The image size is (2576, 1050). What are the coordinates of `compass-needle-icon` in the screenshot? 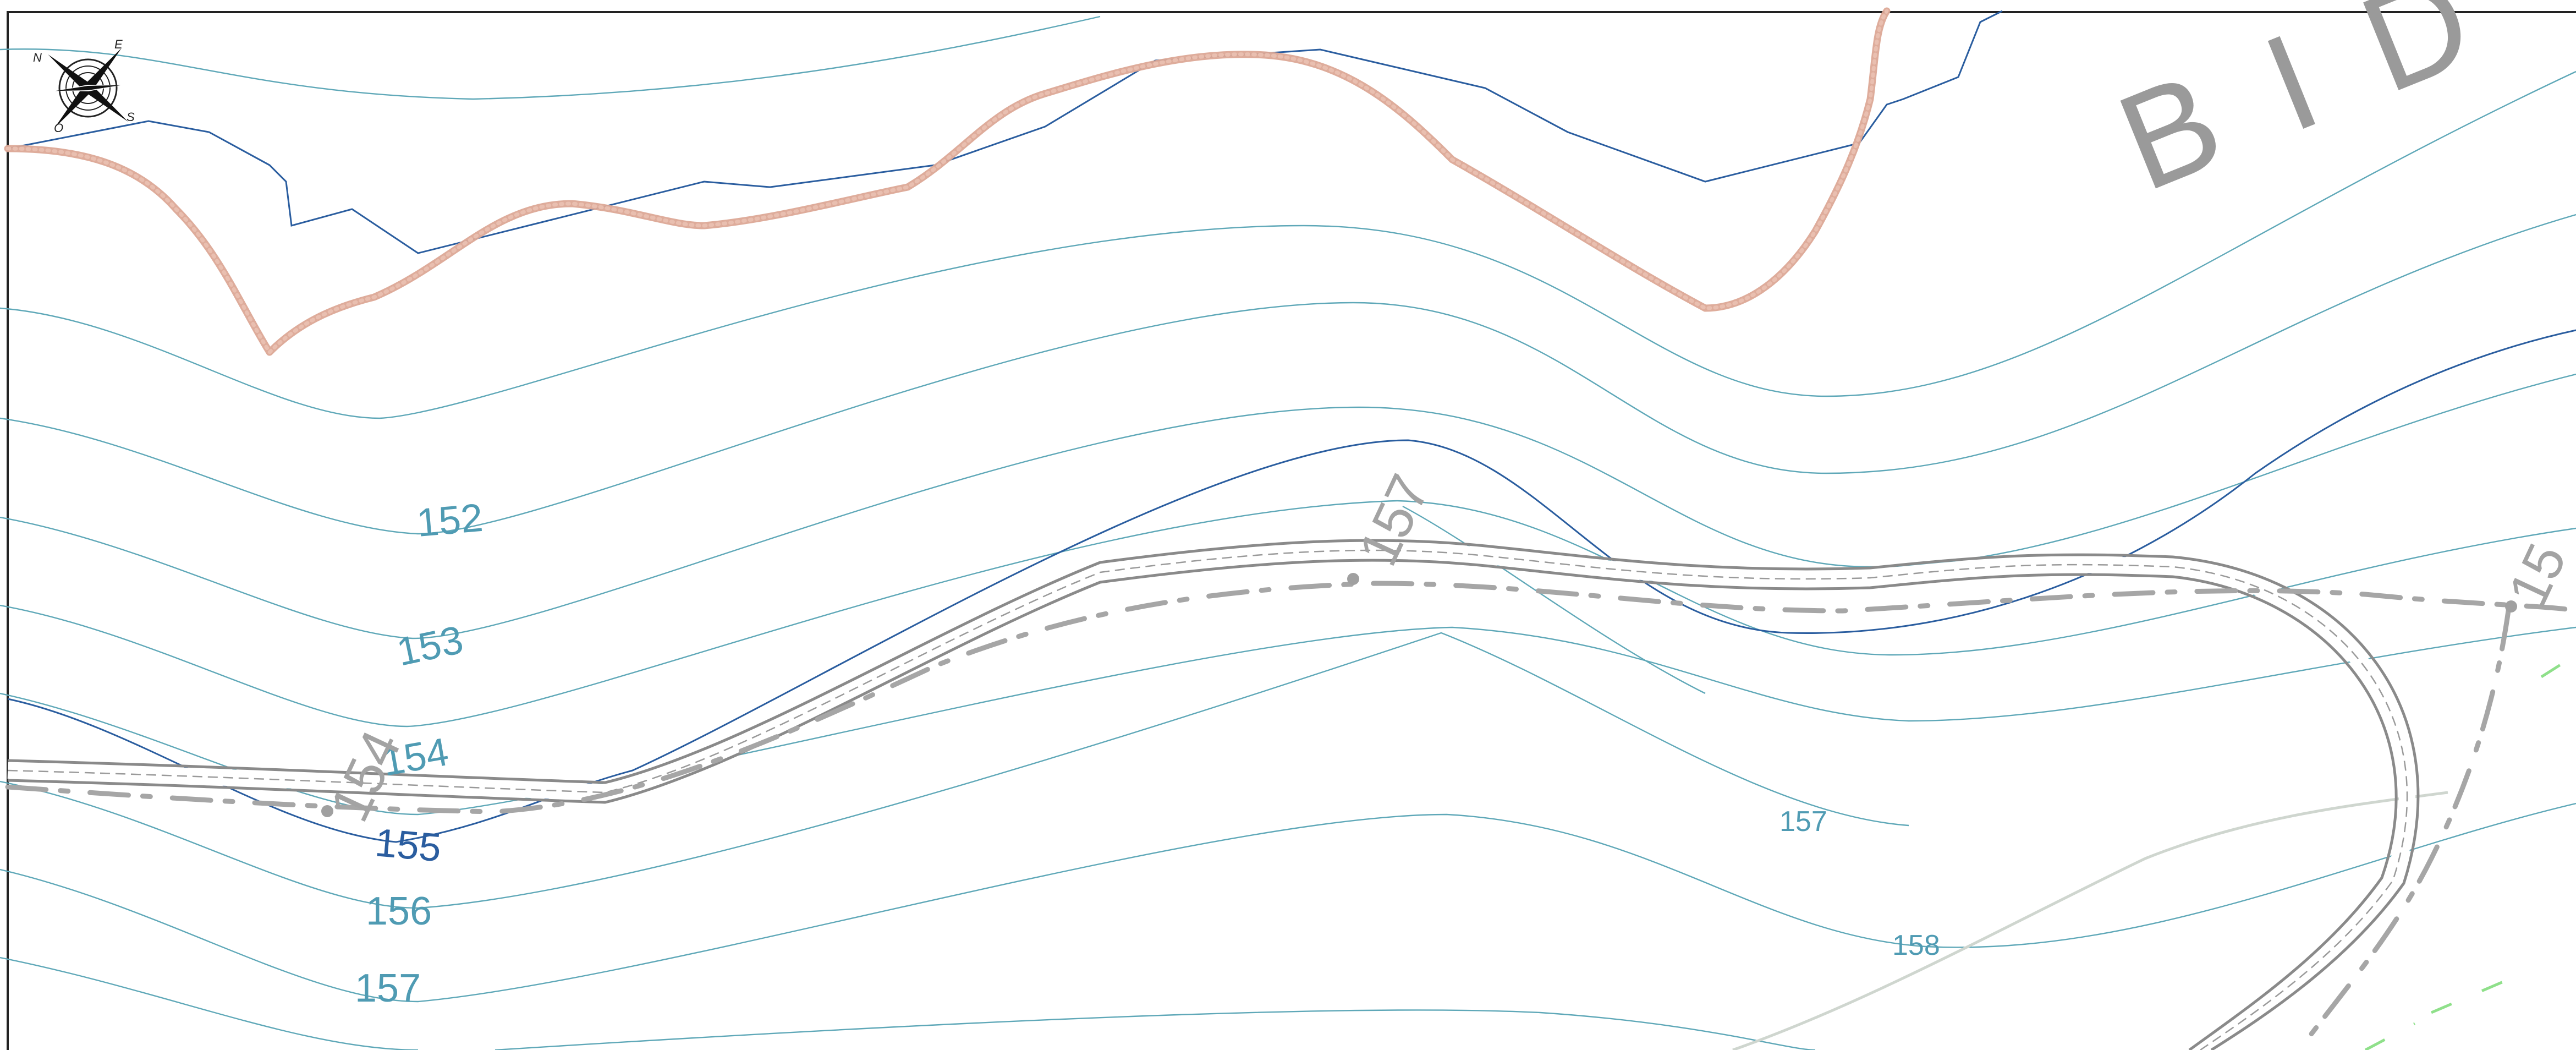 It's located at (88, 88).